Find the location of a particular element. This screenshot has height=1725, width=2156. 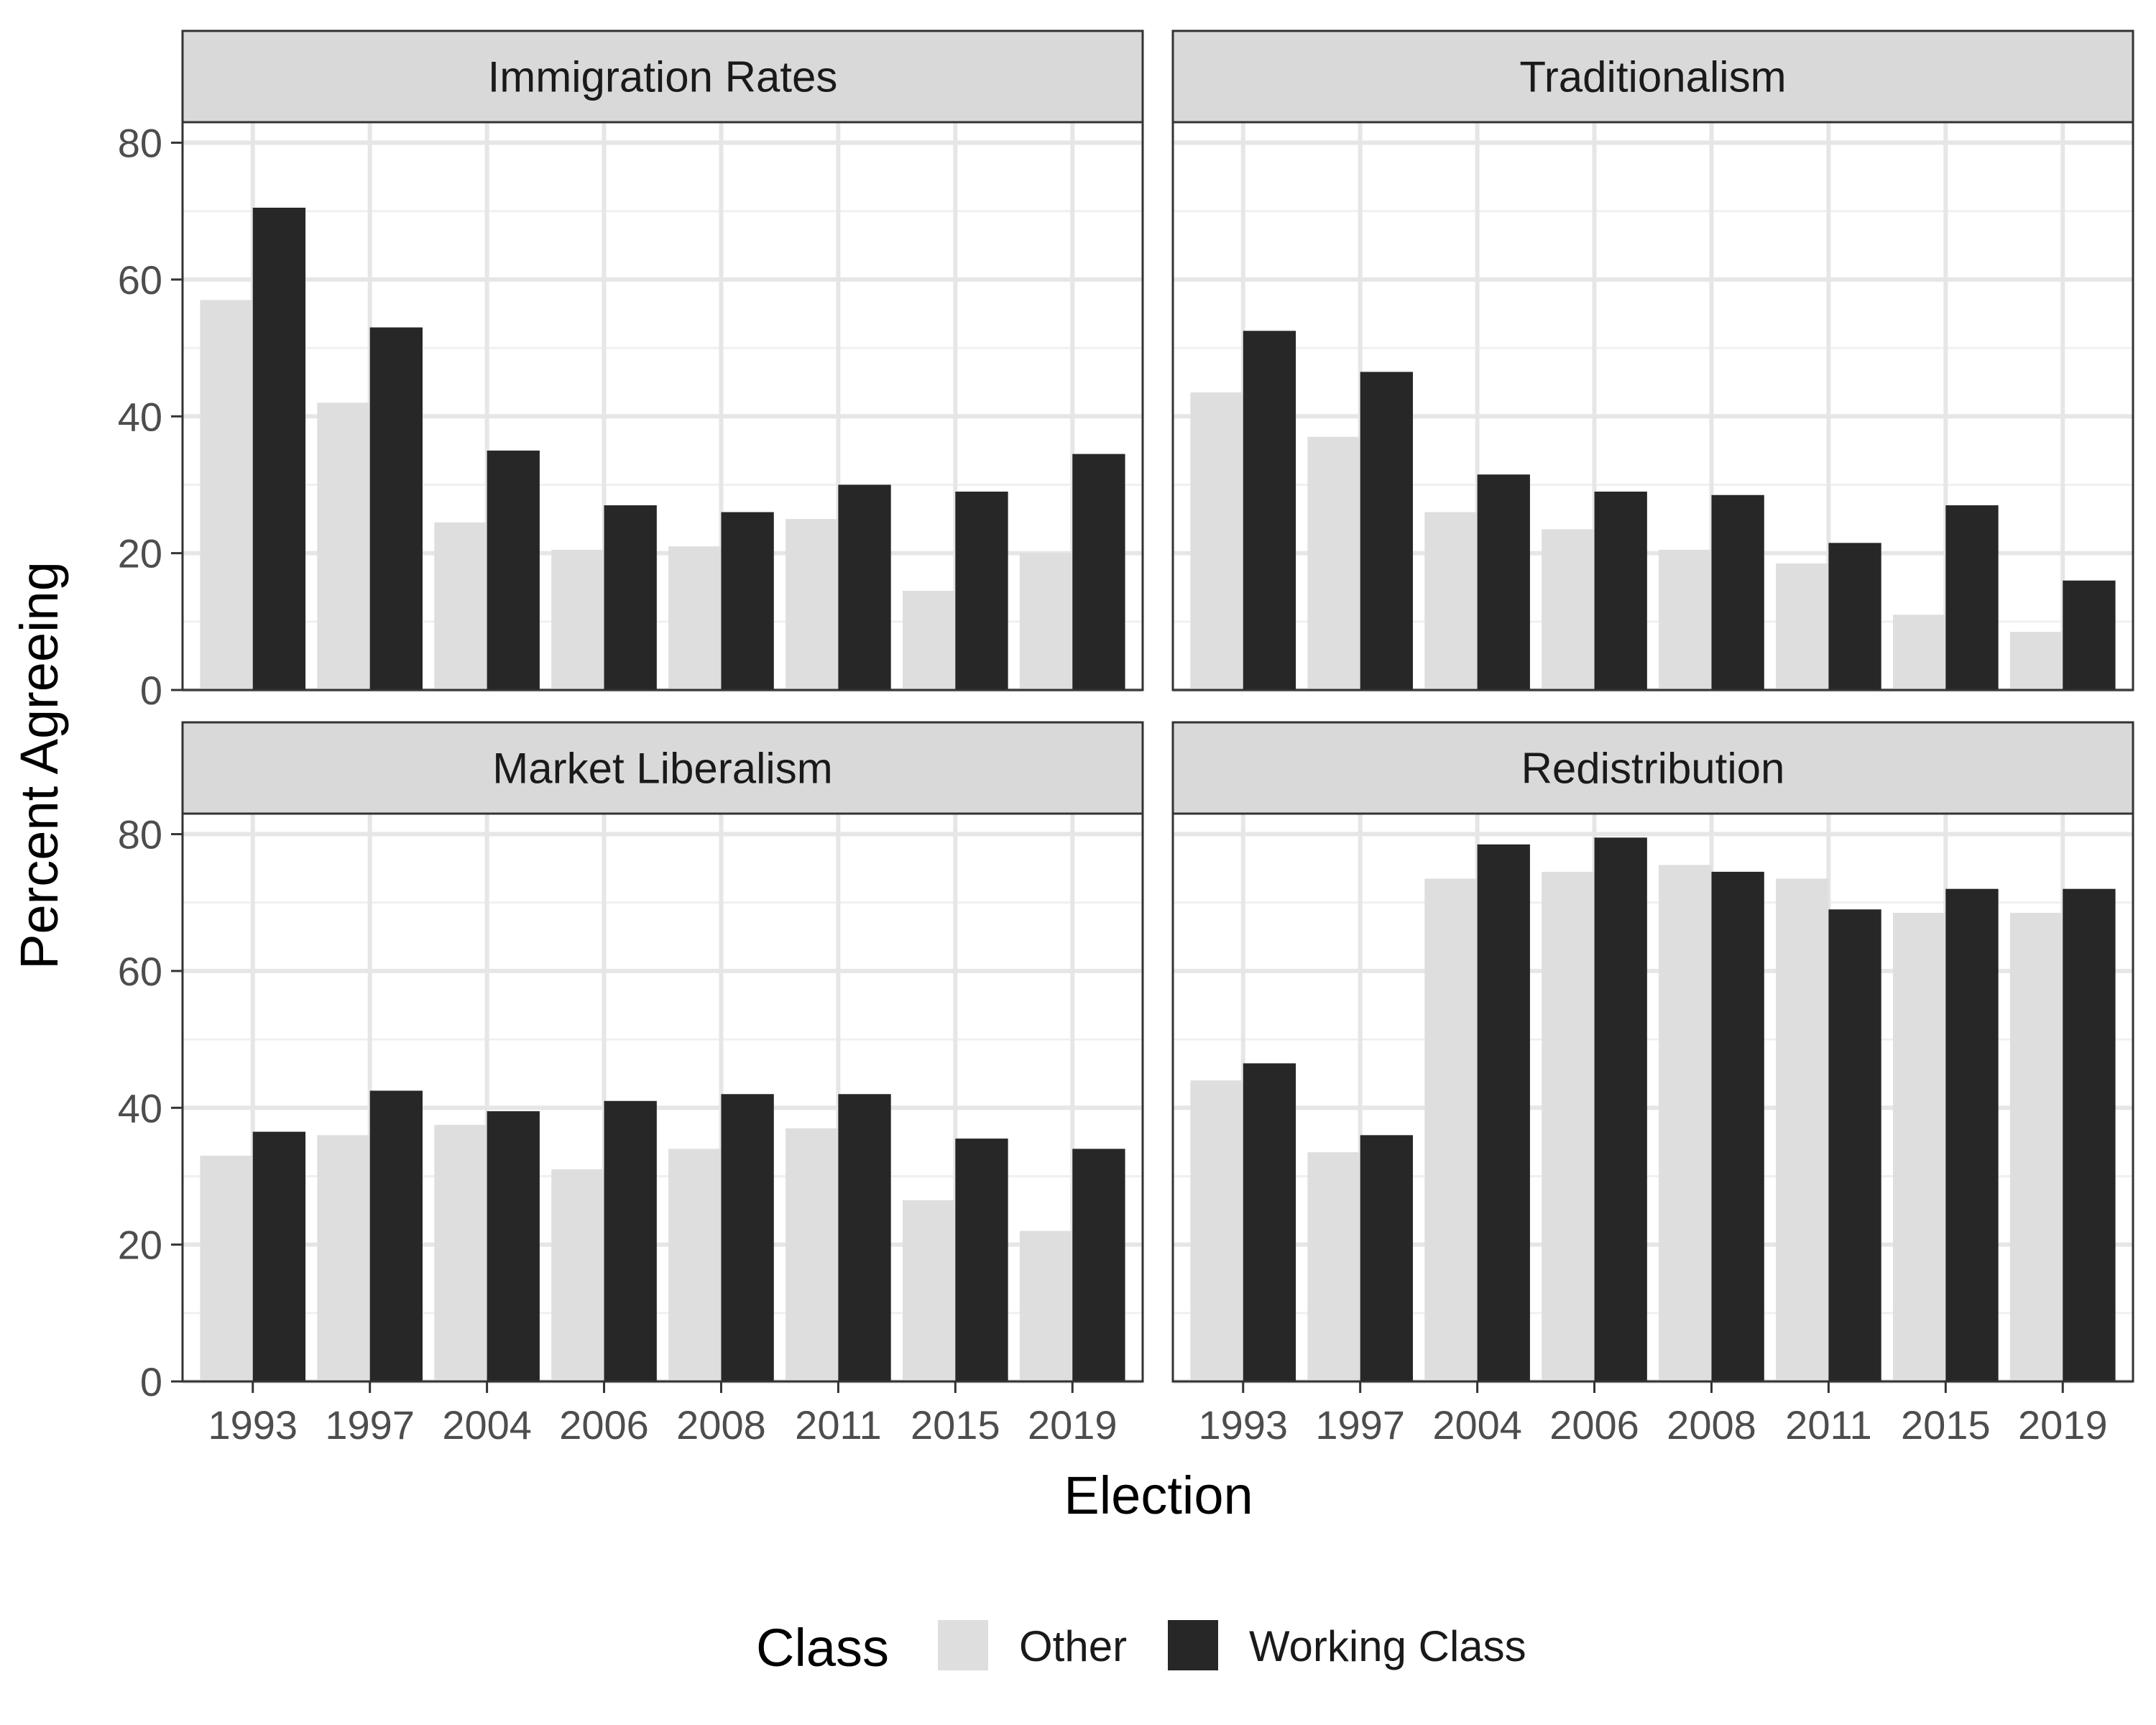

strip-label: Immigration Rates is located at coordinates (663, 77).